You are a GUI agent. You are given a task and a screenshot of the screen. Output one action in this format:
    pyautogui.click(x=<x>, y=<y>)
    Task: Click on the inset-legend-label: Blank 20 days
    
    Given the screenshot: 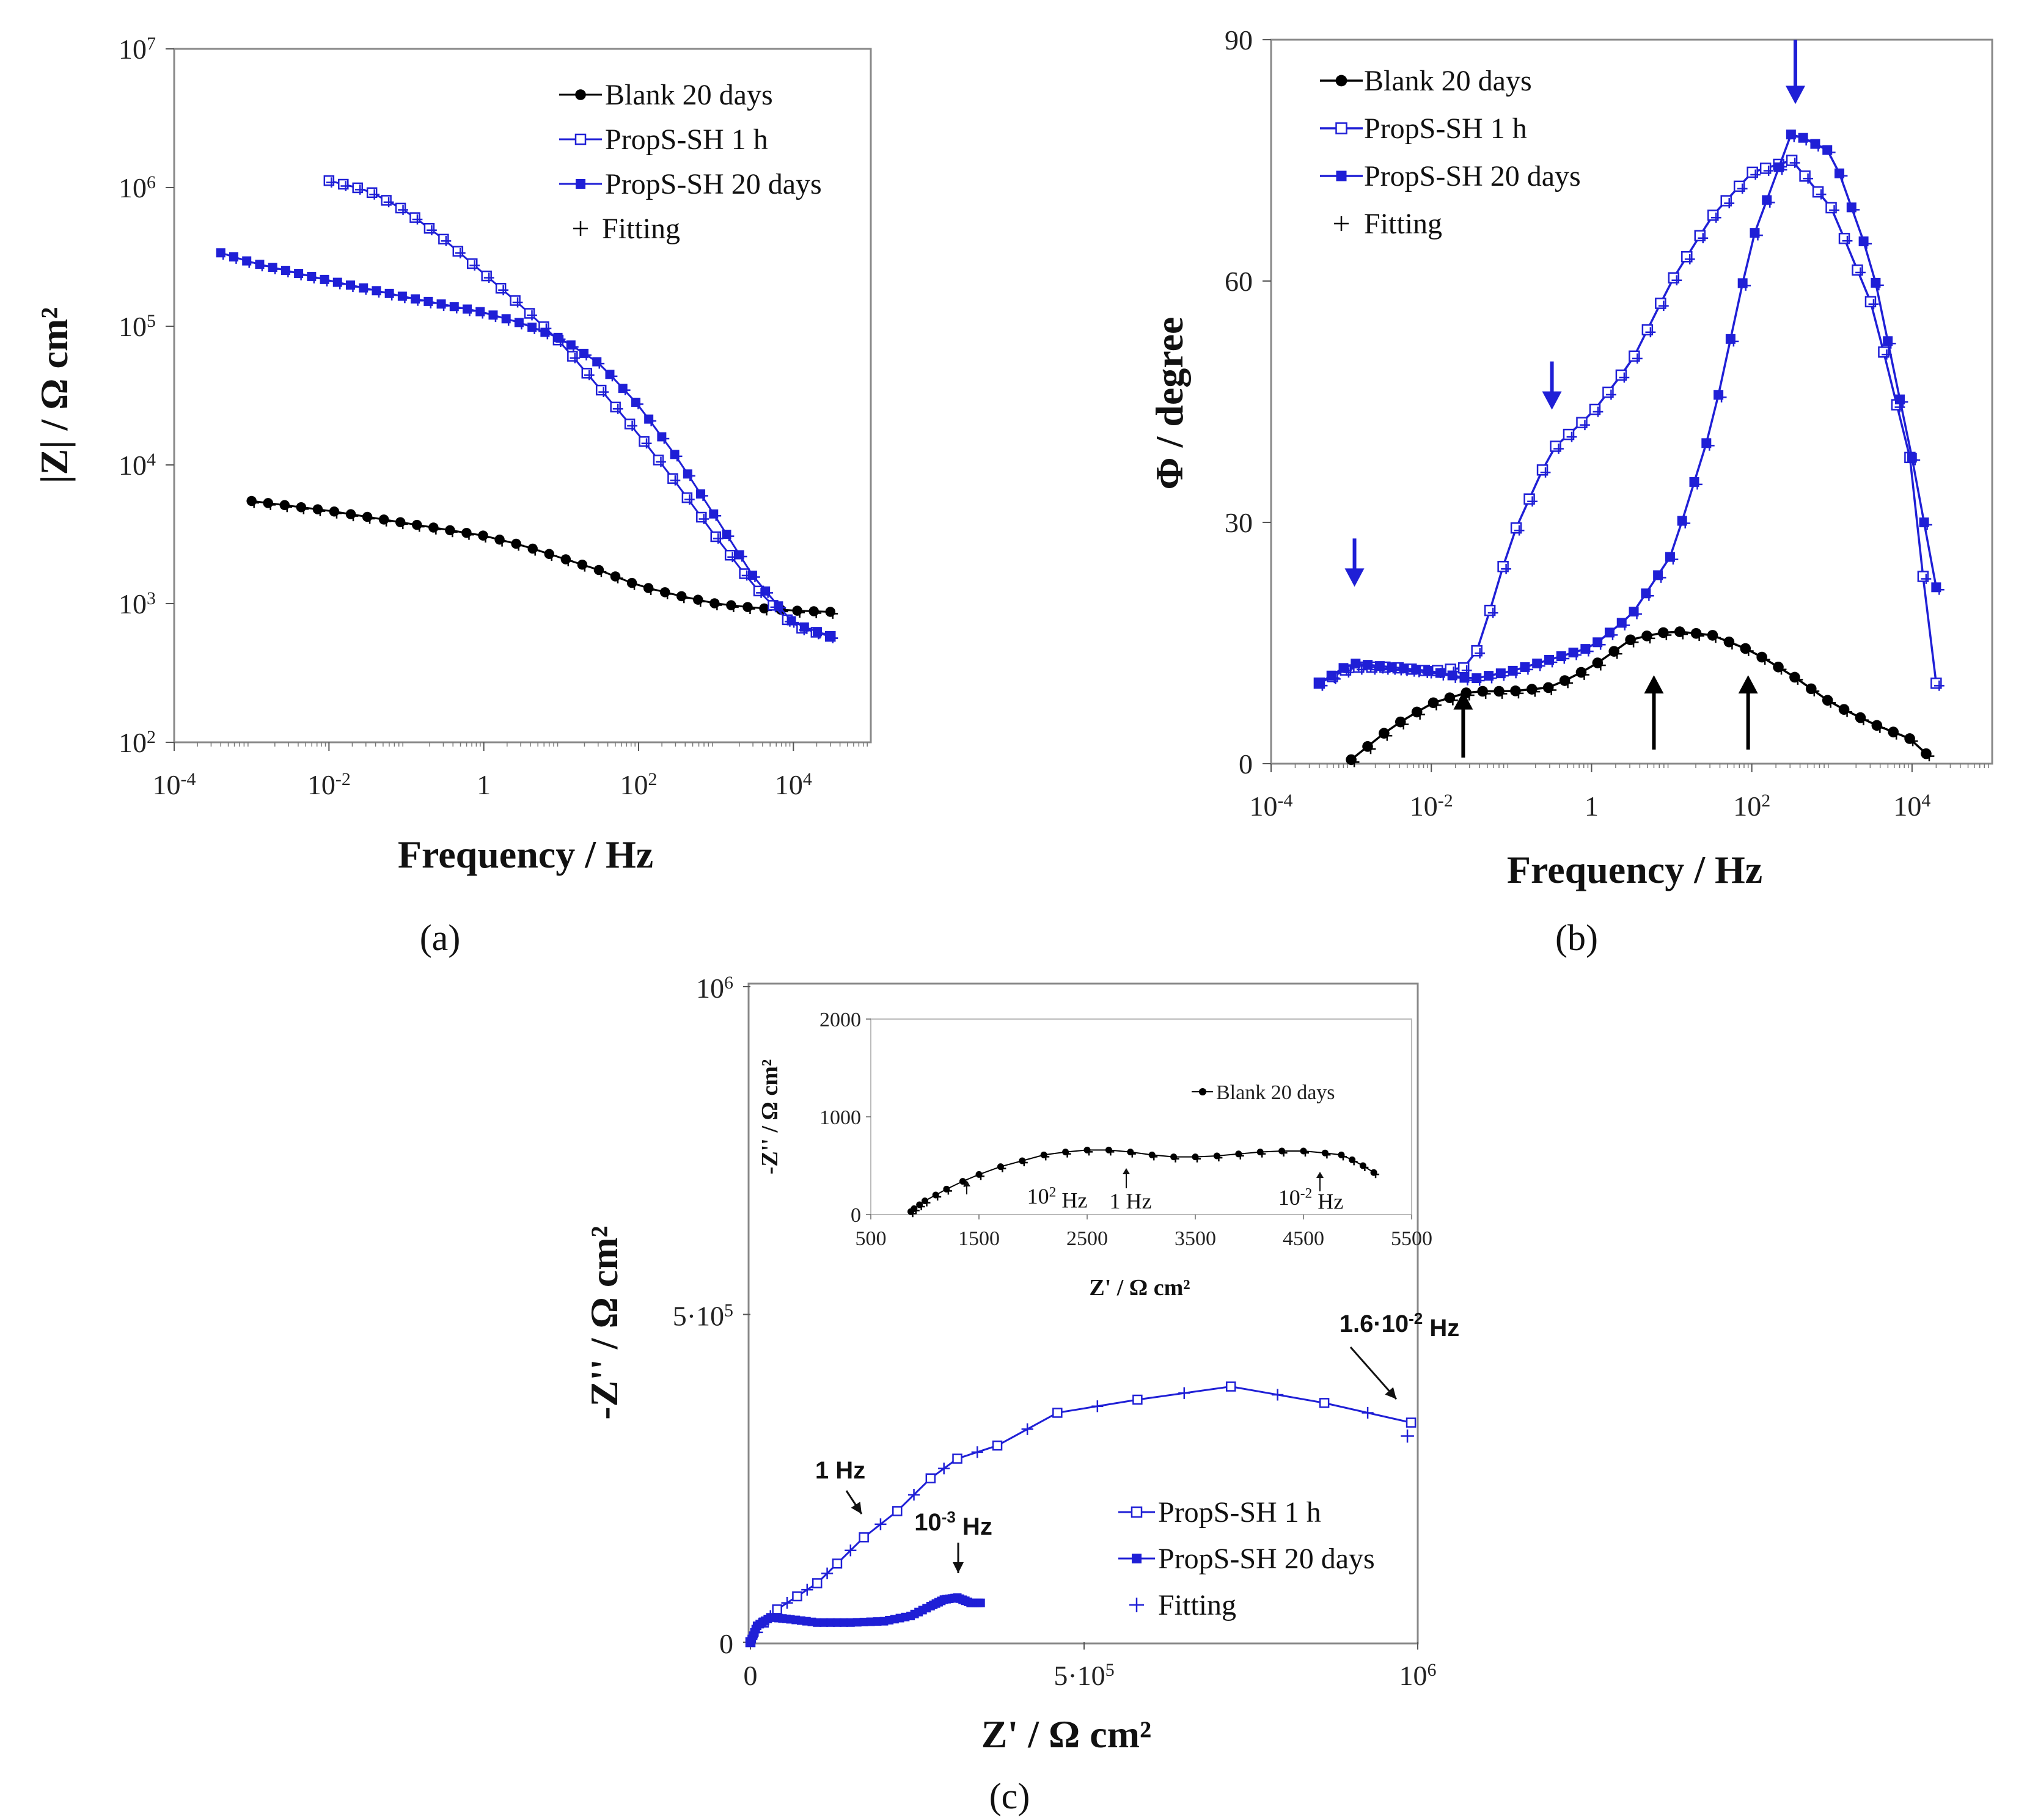 What is the action you would take?
    pyautogui.click(x=1275, y=1092)
    